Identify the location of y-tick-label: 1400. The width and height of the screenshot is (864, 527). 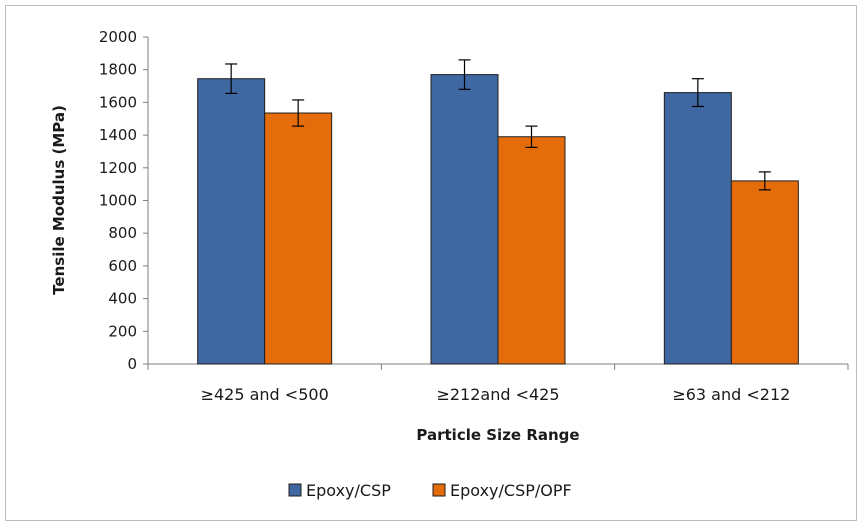
(118, 135).